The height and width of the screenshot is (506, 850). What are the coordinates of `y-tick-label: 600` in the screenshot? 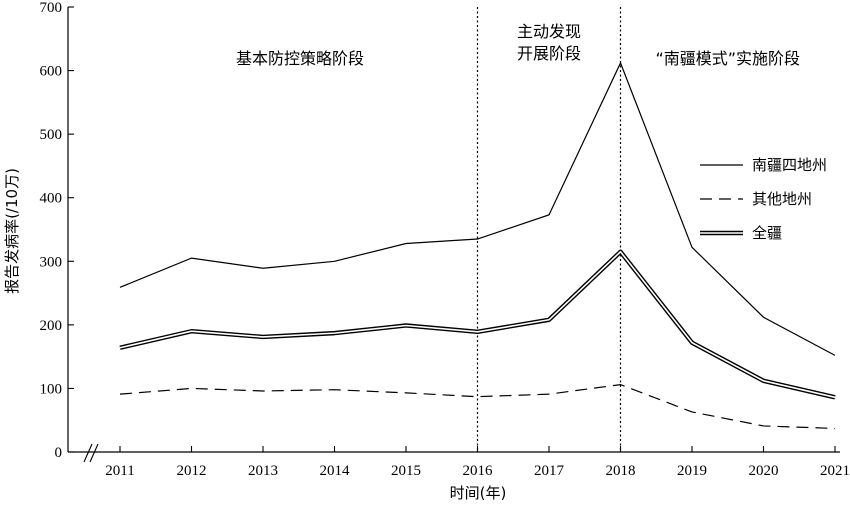 It's located at (51, 72).